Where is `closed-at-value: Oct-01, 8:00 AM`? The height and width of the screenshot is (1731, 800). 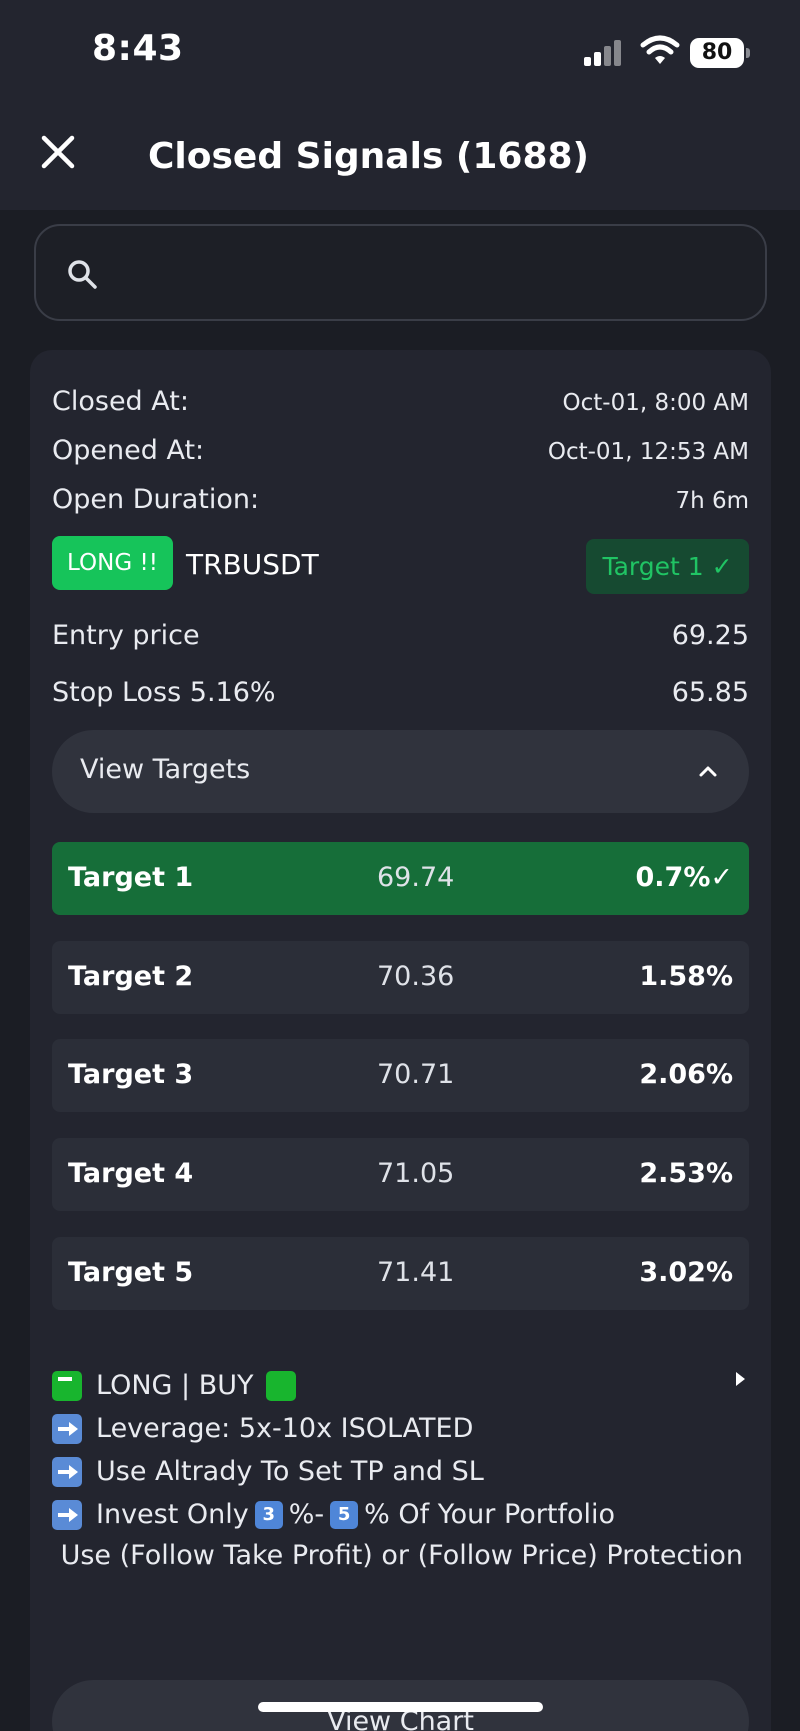
closed-at-value: Oct-01, 8:00 AM is located at coordinates (656, 403).